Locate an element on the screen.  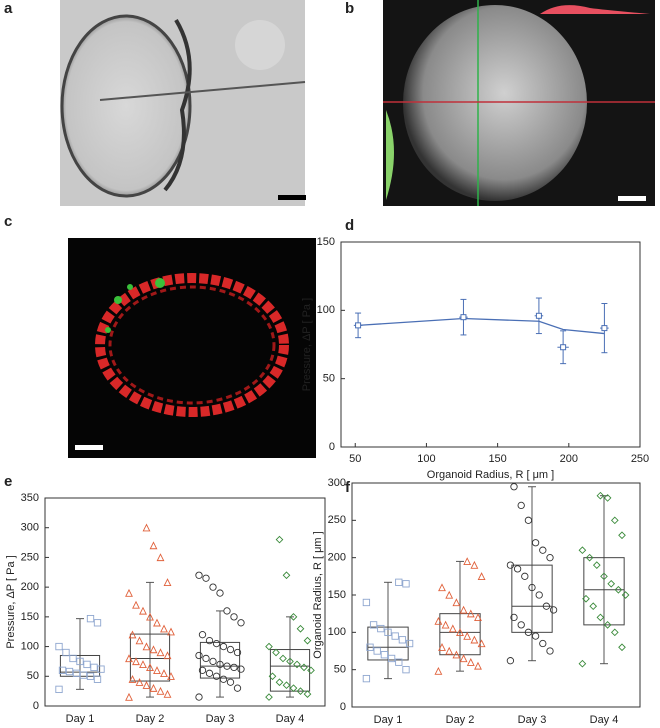
y-tick-label: 100 is located at coordinates (30, 646).